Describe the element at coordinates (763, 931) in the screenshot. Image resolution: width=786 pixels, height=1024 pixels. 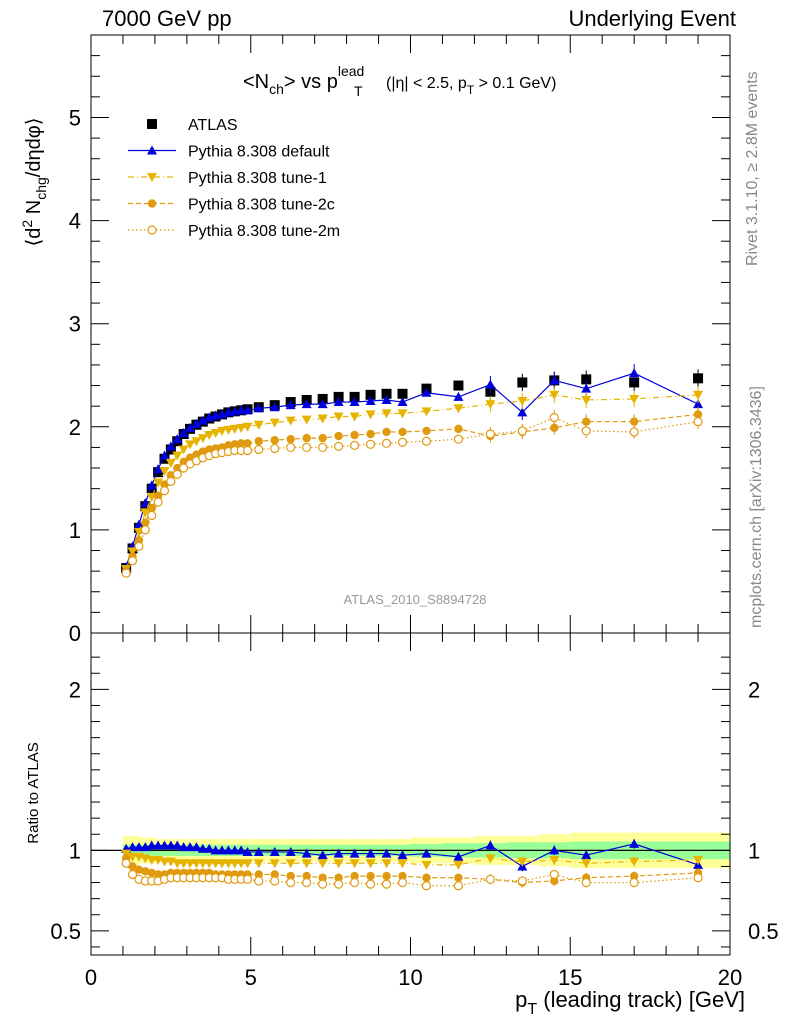
I see `ratio-ytick-label-right: 0.5` at that location.